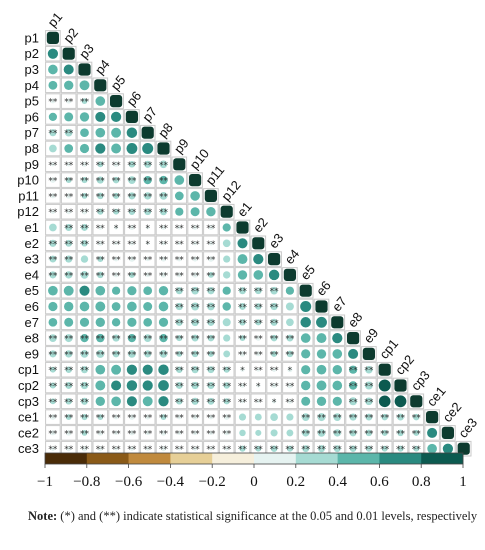  Describe the element at coordinates (275, 324) in the screenshot. I see `significance-mark-e7-e3: **` at that location.